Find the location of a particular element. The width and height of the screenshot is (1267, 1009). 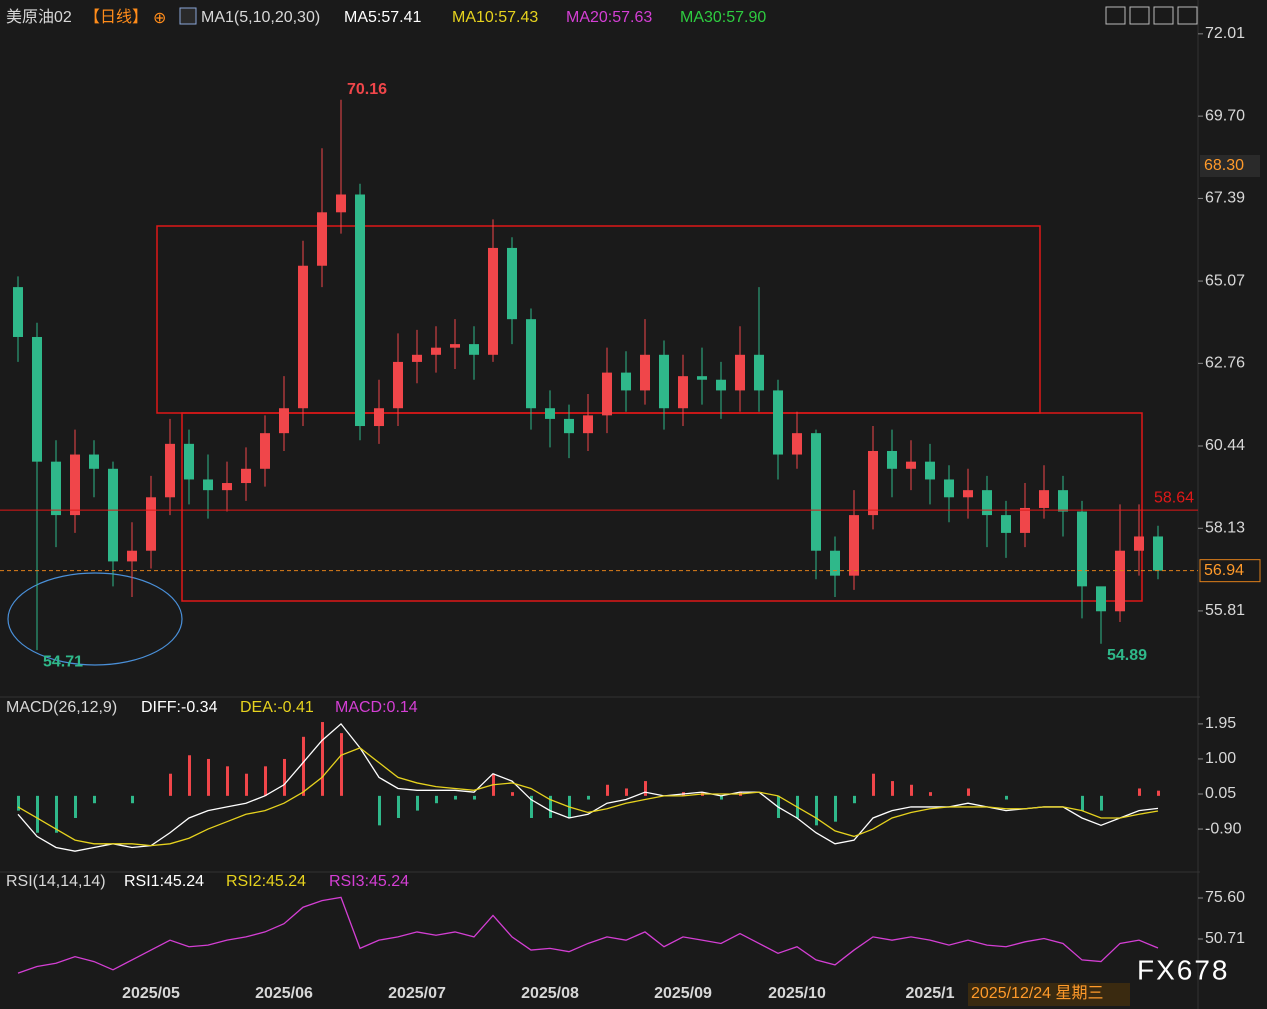

y-tick-label: 1.95 is located at coordinates (1220, 723).